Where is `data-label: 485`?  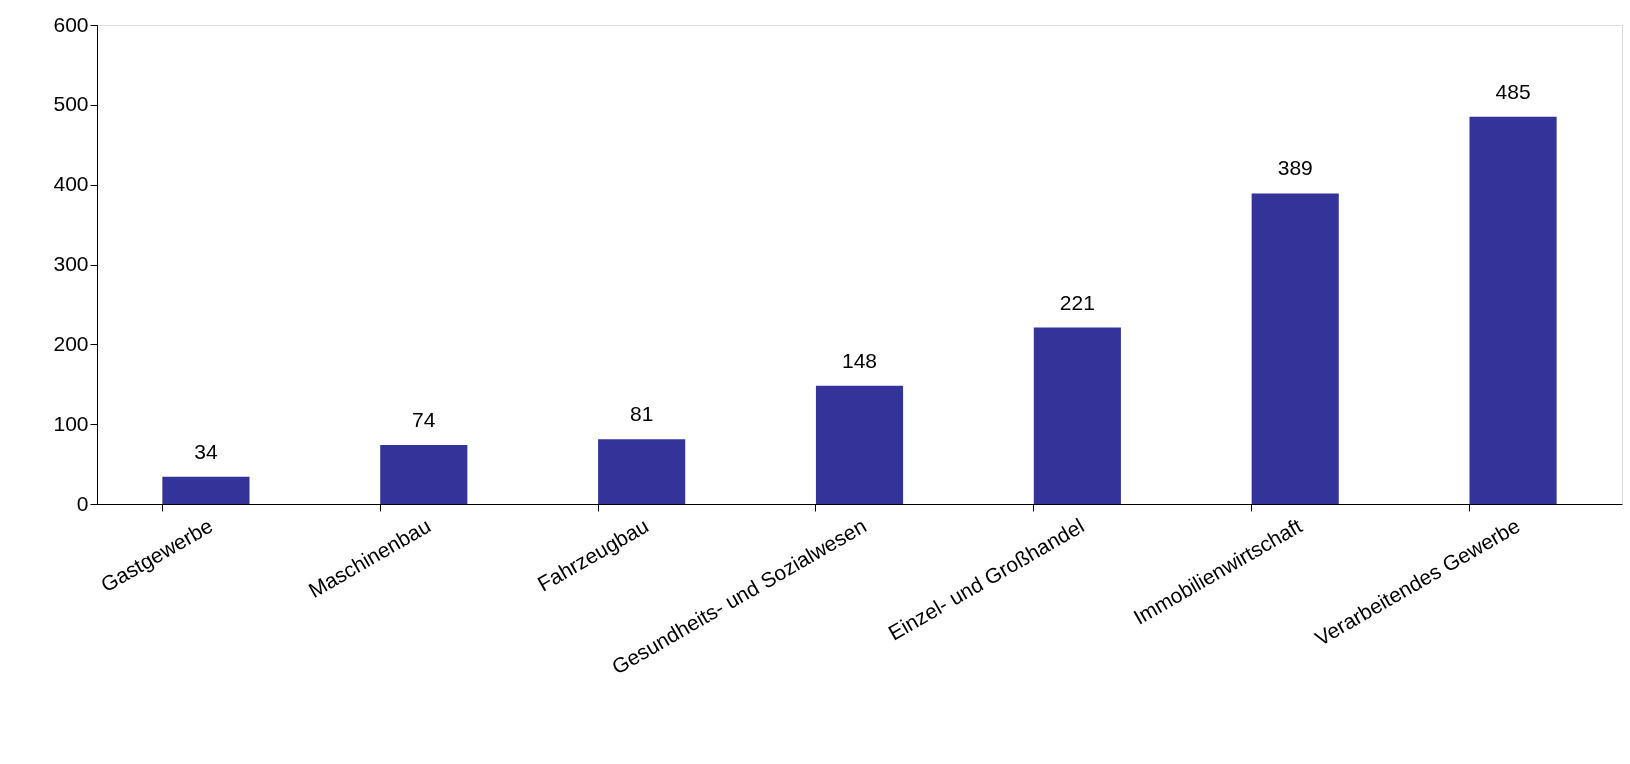
data-label: 485 is located at coordinates (1513, 91).